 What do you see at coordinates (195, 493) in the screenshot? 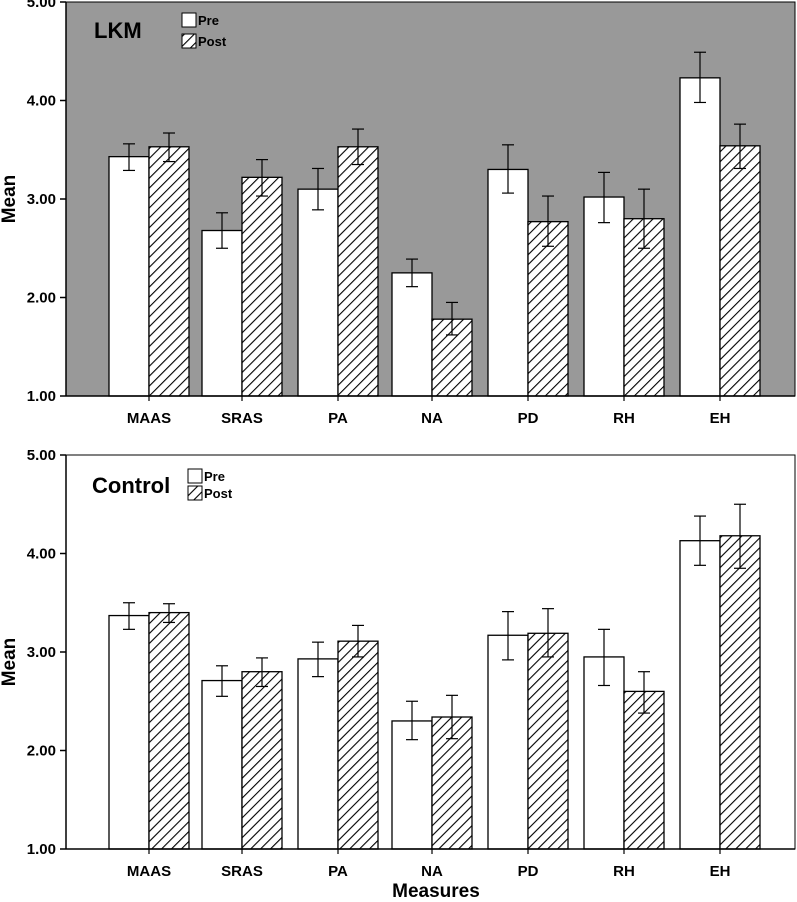
I see `control-legend-post-swatch` at bounding box center [195, 493].